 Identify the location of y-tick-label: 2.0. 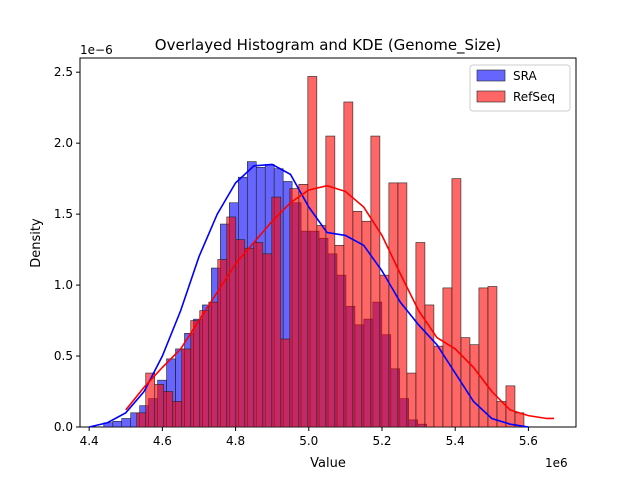
(63, 143).